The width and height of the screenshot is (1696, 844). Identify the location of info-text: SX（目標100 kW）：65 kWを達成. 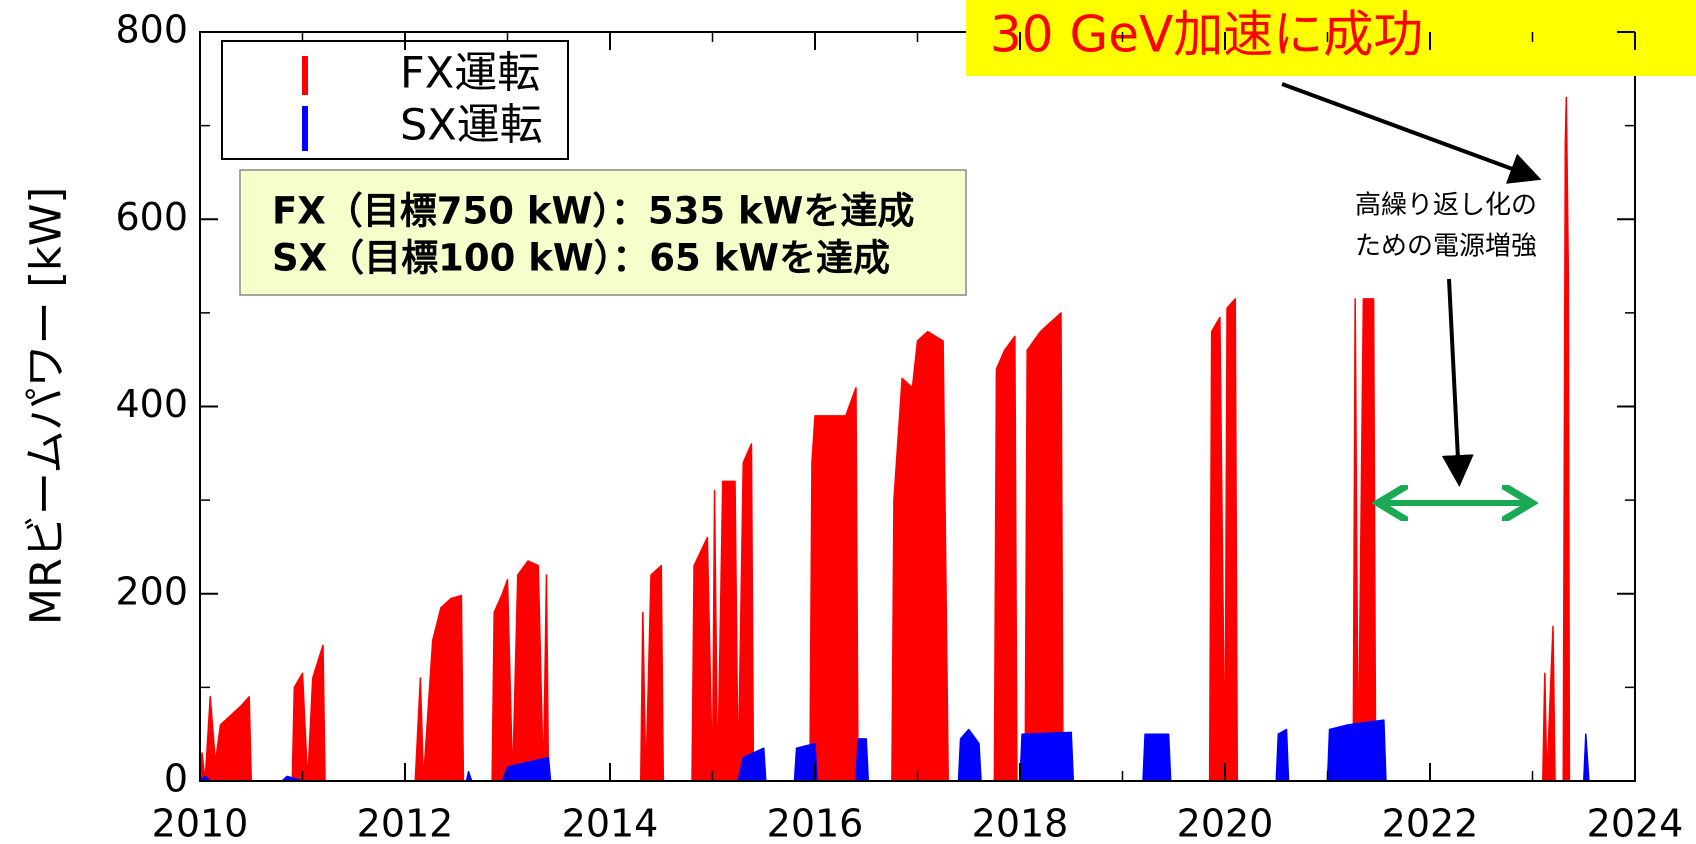
(581, 258).